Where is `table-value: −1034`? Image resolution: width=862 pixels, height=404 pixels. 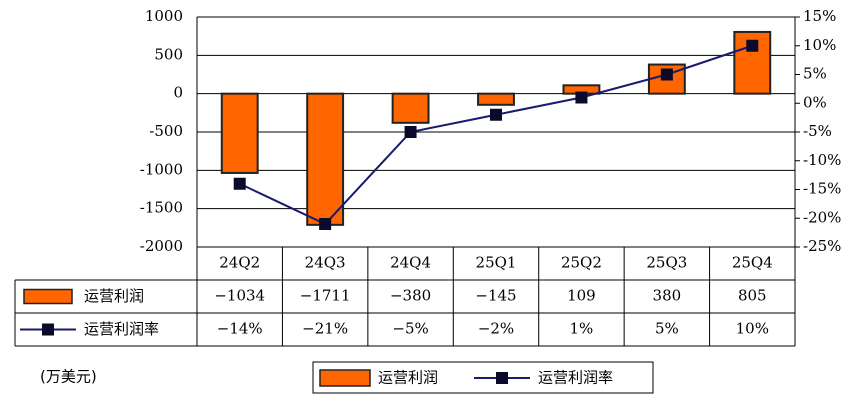 table-value: −1034 is located at coordinates (239, 296).